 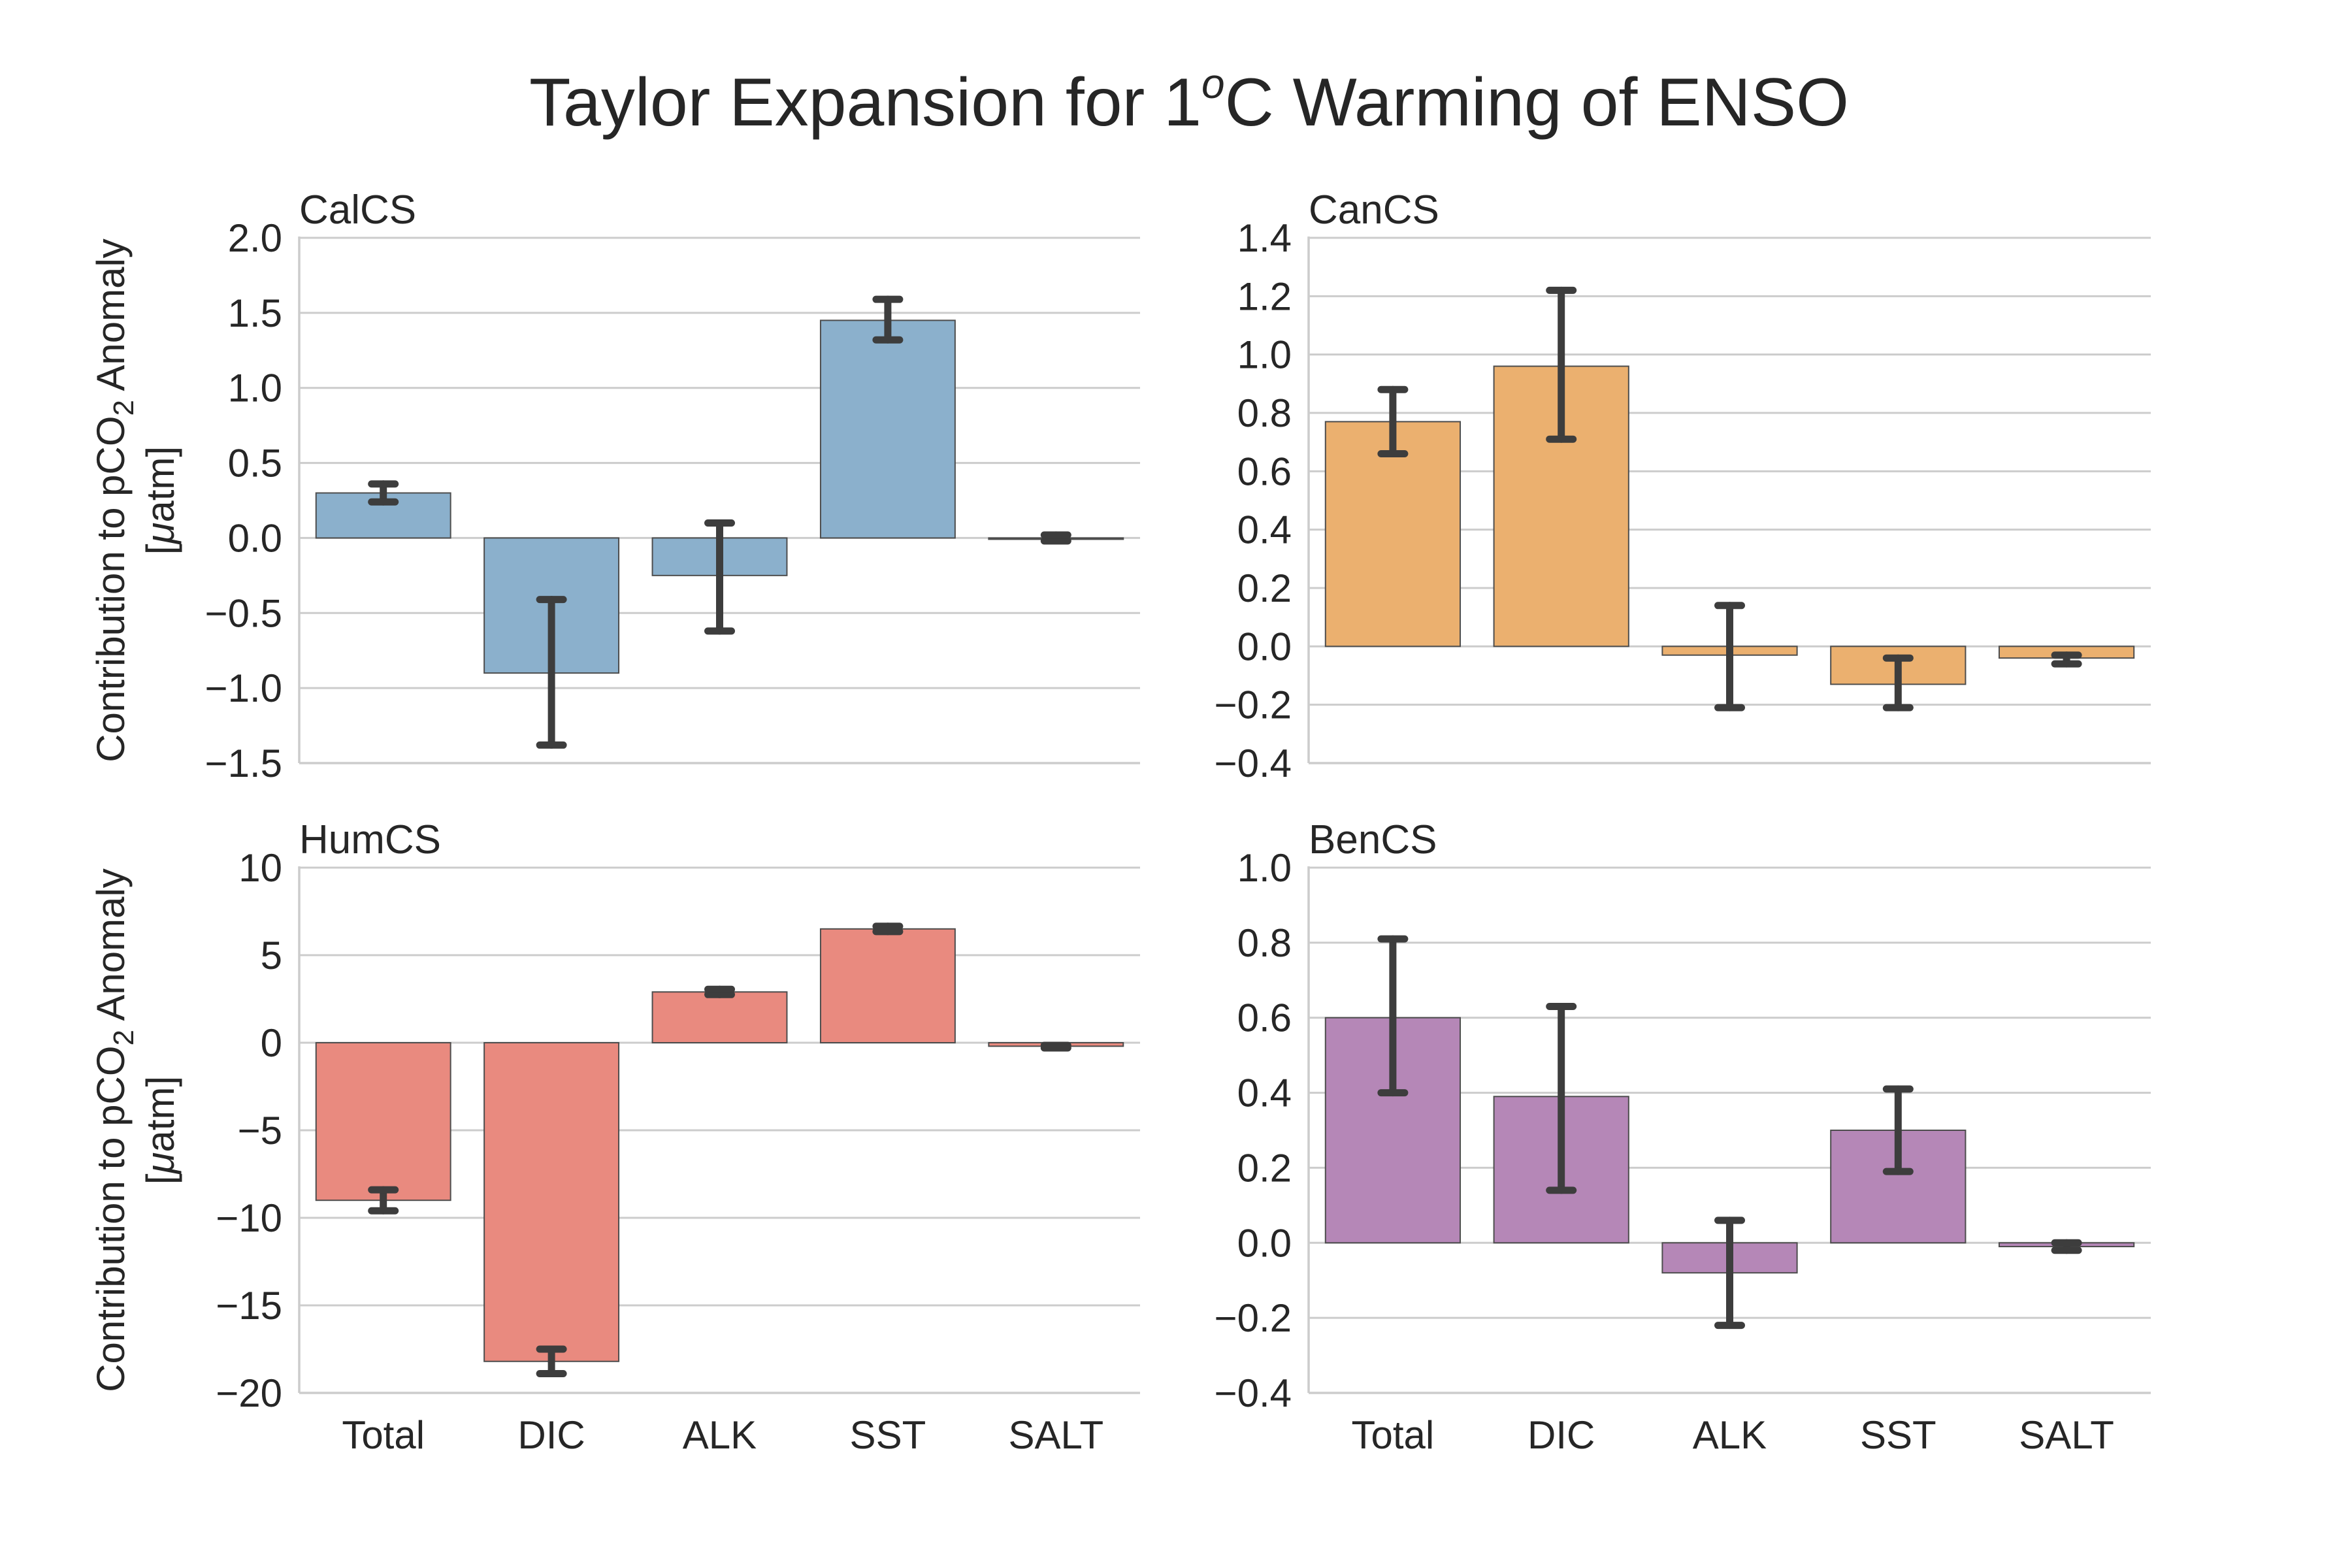 I want to click on figure-title-pre: Taylor Expansion for 1, so click(x=865, y=102).